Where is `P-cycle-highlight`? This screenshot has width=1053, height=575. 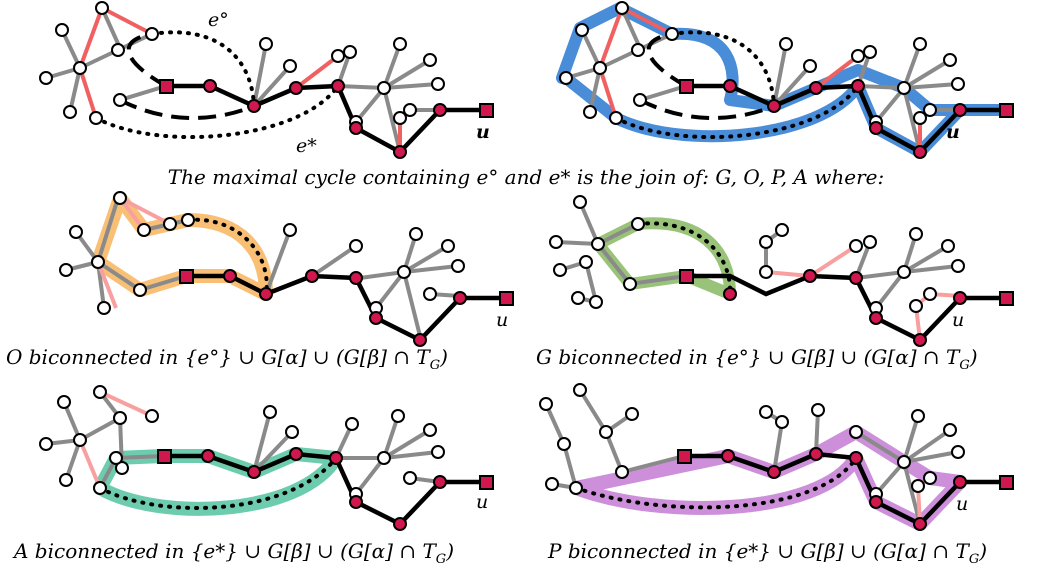
P-cycle-highlight is located at coordinates (768, 478).